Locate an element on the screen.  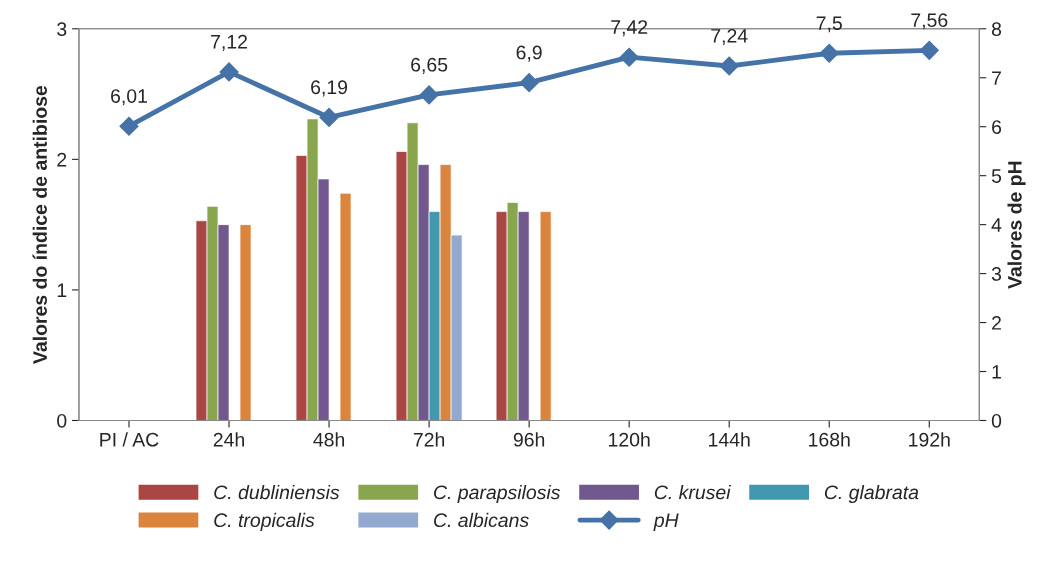
y2-tick-label: 8 is located at coordinates (996, 29).